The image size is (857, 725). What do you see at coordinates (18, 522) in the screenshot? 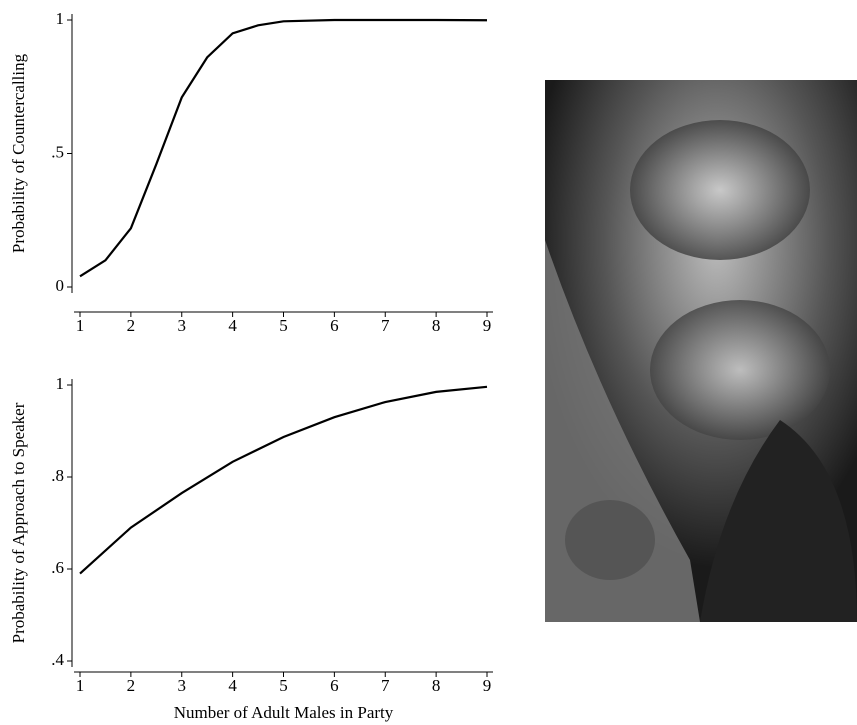
I see `y-axis-label: Probability of Approach to Speaker` at bounding box center [18, 522].